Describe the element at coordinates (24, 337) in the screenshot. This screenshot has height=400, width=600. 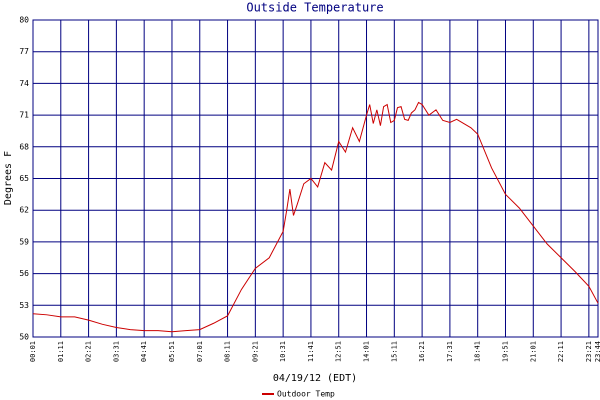
I see `y-tick-label: 50` at that location.